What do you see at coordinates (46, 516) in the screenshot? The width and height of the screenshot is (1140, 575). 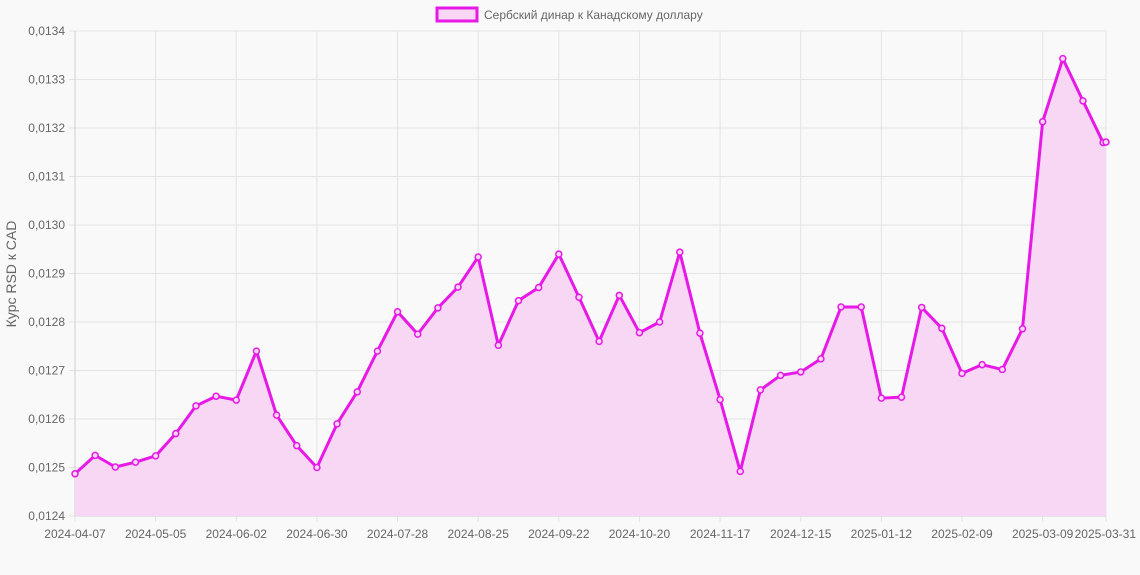 I see `y-tick-label: 0,0124` at bounding box center [46, 516].